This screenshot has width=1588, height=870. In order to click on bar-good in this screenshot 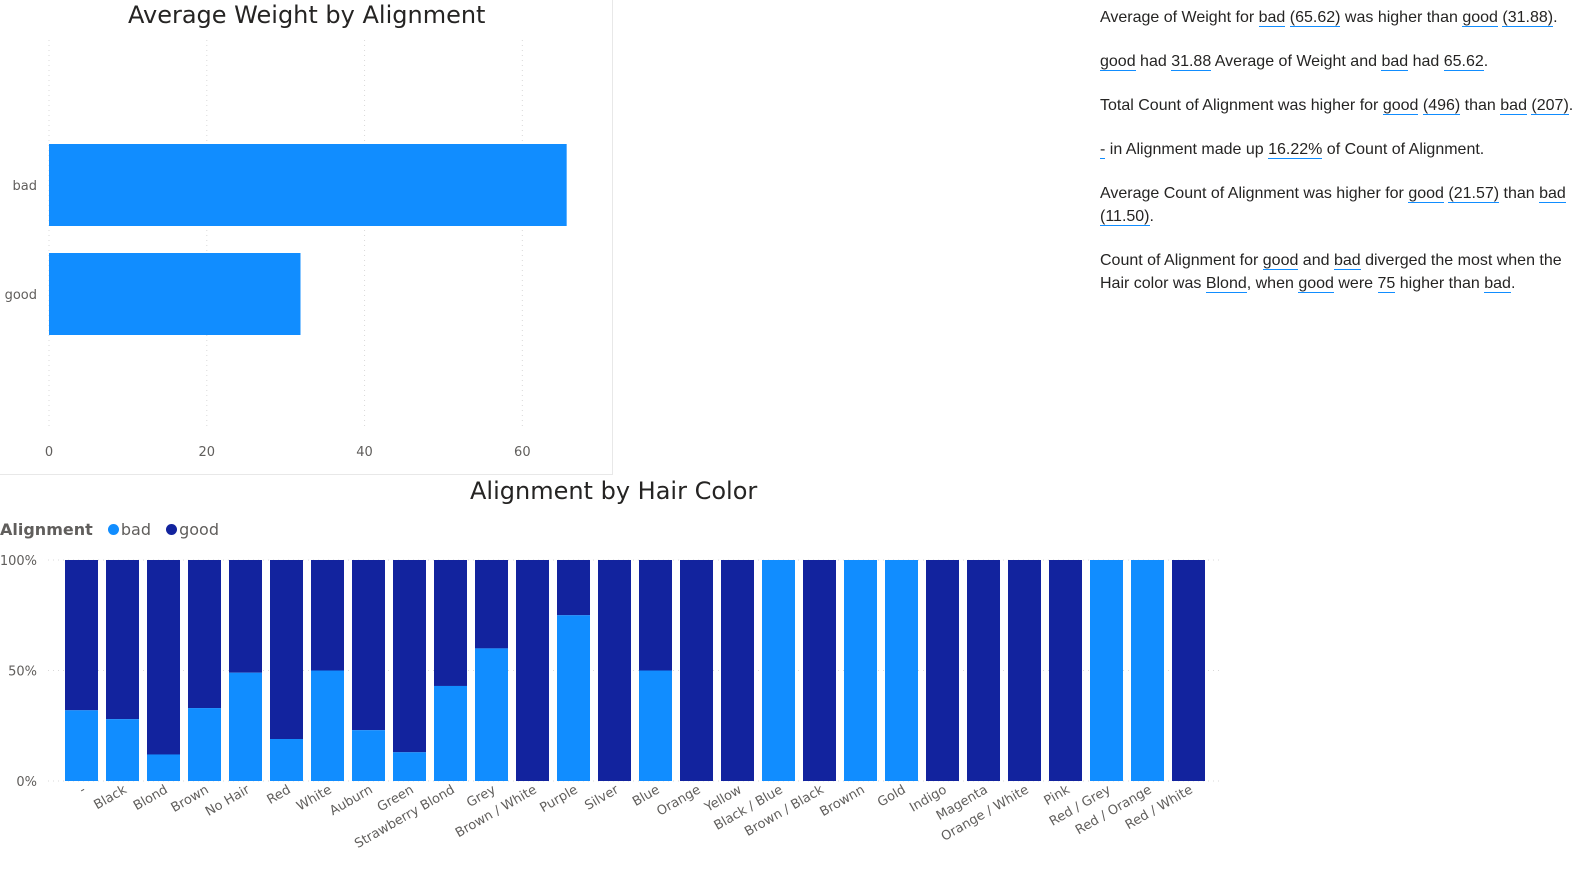, I will do `click(175, 294)`.